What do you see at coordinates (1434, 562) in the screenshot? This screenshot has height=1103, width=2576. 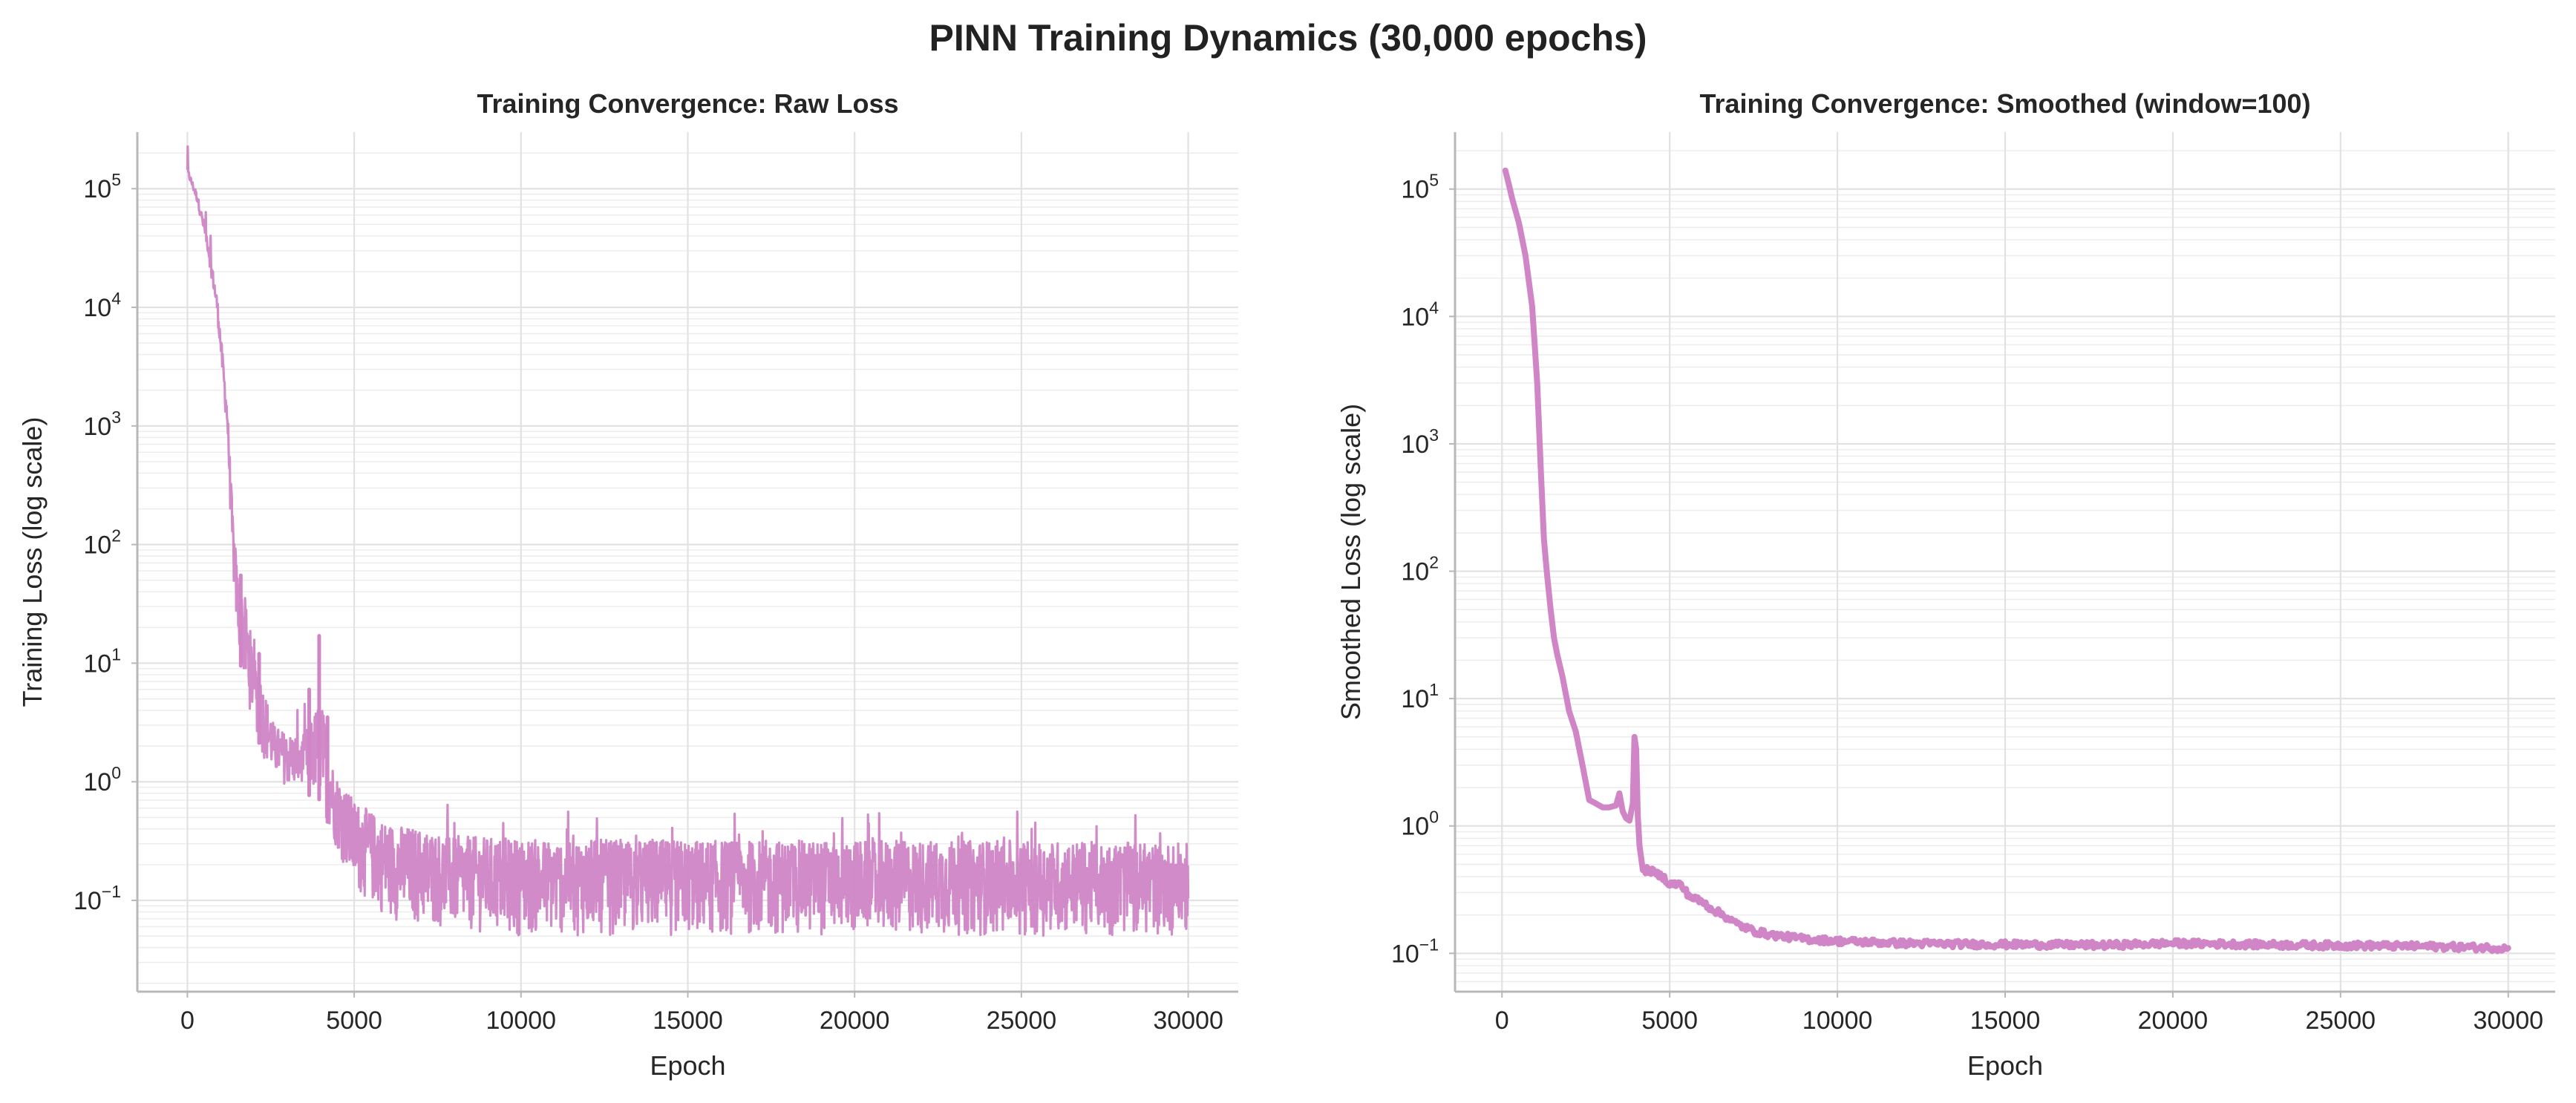 I see `smoothed-y-tick-exponent: 2` at bounding box center [1434, 562].